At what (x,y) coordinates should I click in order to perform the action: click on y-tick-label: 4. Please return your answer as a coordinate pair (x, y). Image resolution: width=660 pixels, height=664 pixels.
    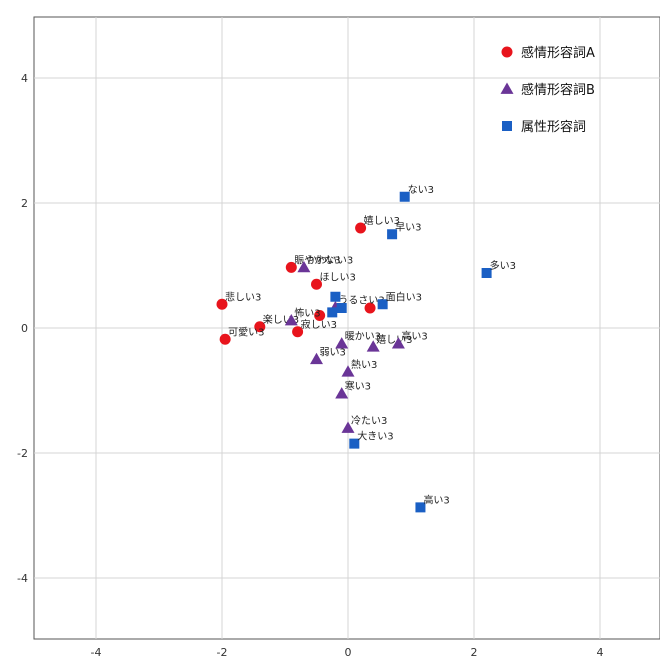
    Looking at the image, I should click on (24, 78).